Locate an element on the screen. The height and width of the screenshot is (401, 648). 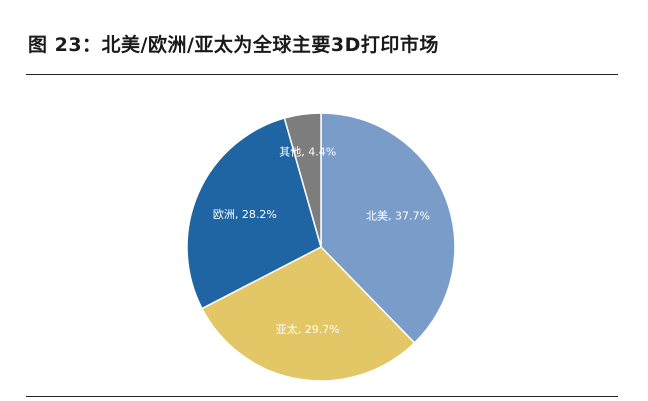
bottom-rule is located at coordinates (322, 396).